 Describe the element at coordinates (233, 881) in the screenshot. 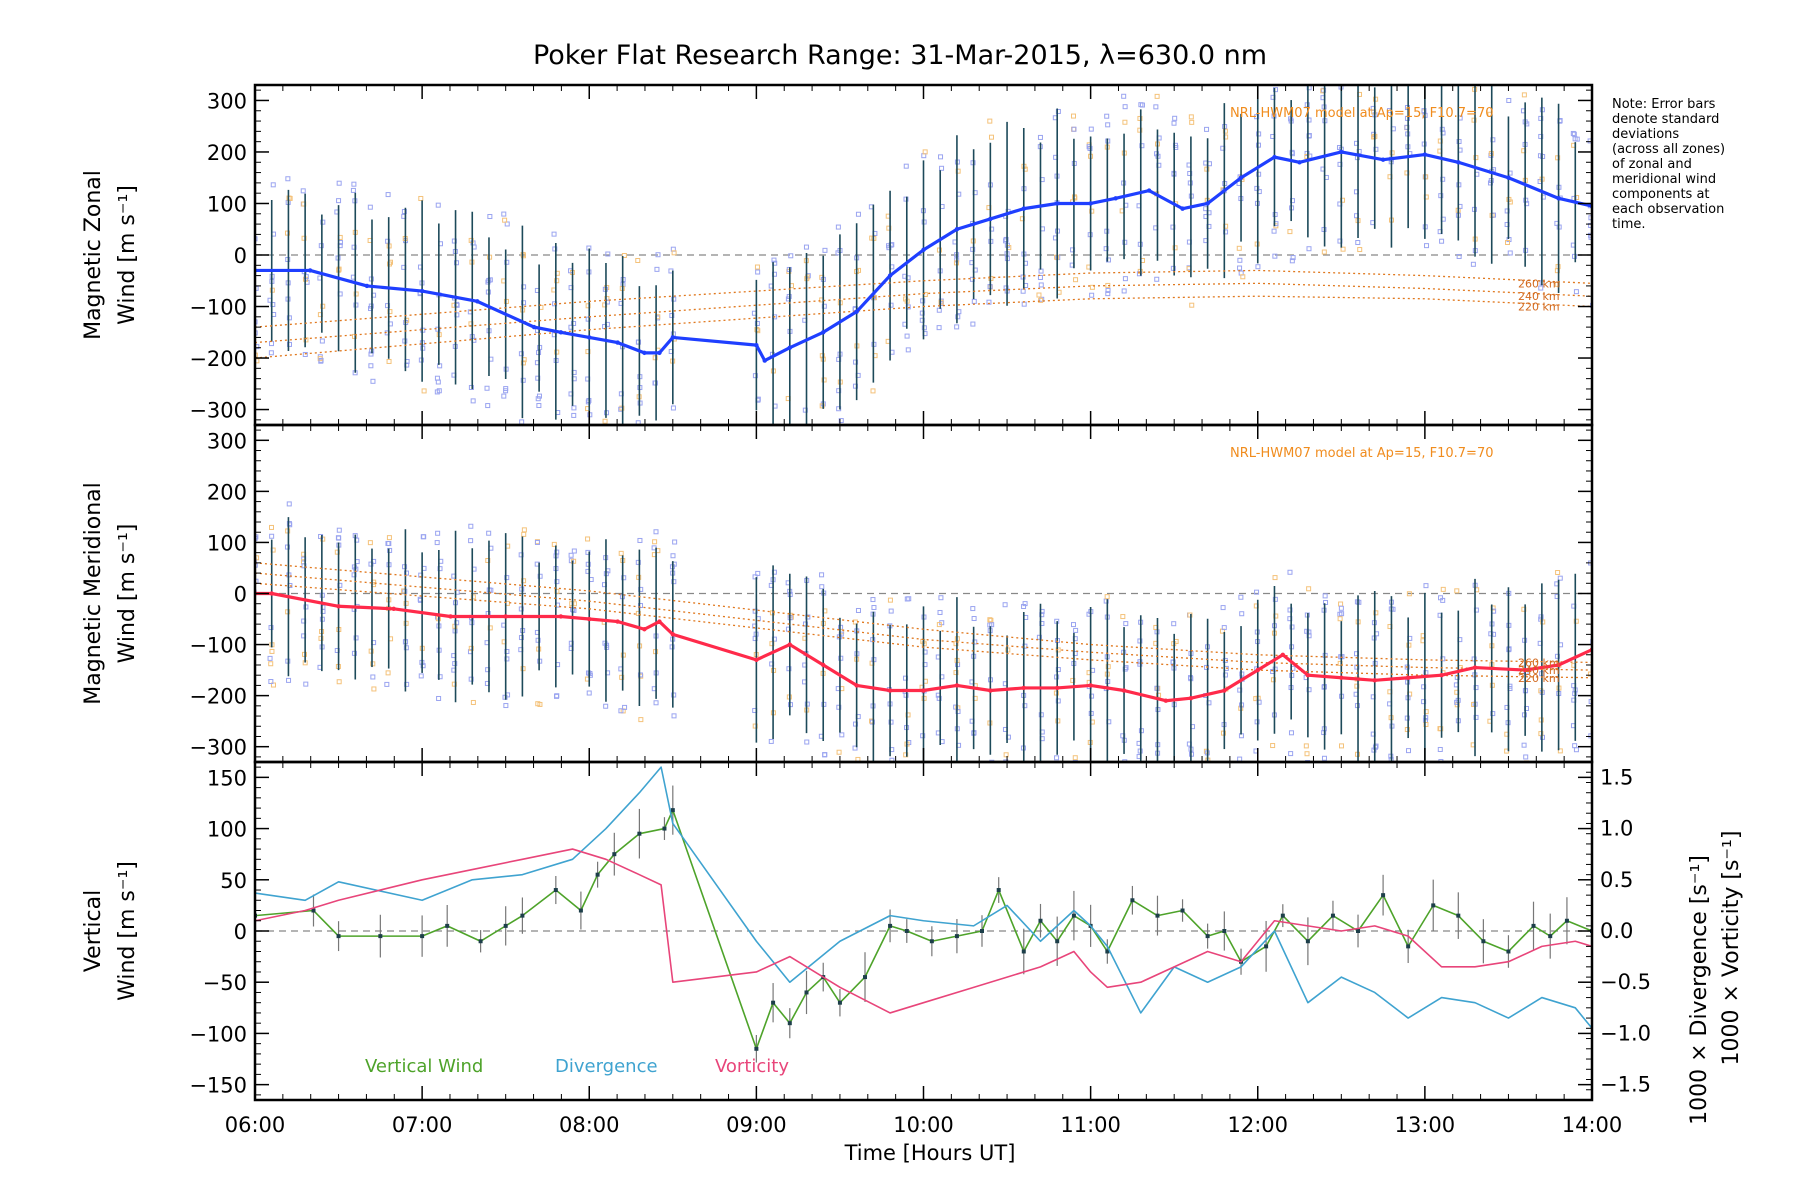

I see `y-tick-label: 50` at that location.